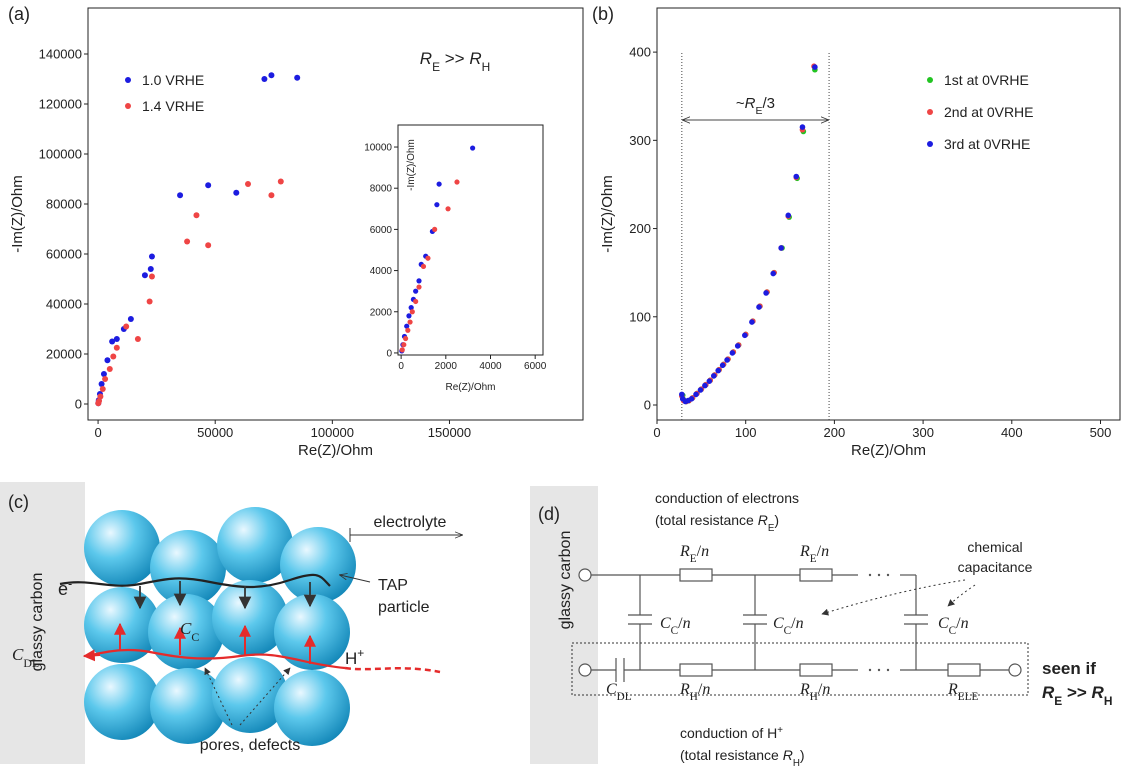 The width and height of the screenshot is (1131, 766). Describe the element at coordinates (888, 450) in the screenshot. I see `x-axis-label: Re(Z)/Ohm` at that location.